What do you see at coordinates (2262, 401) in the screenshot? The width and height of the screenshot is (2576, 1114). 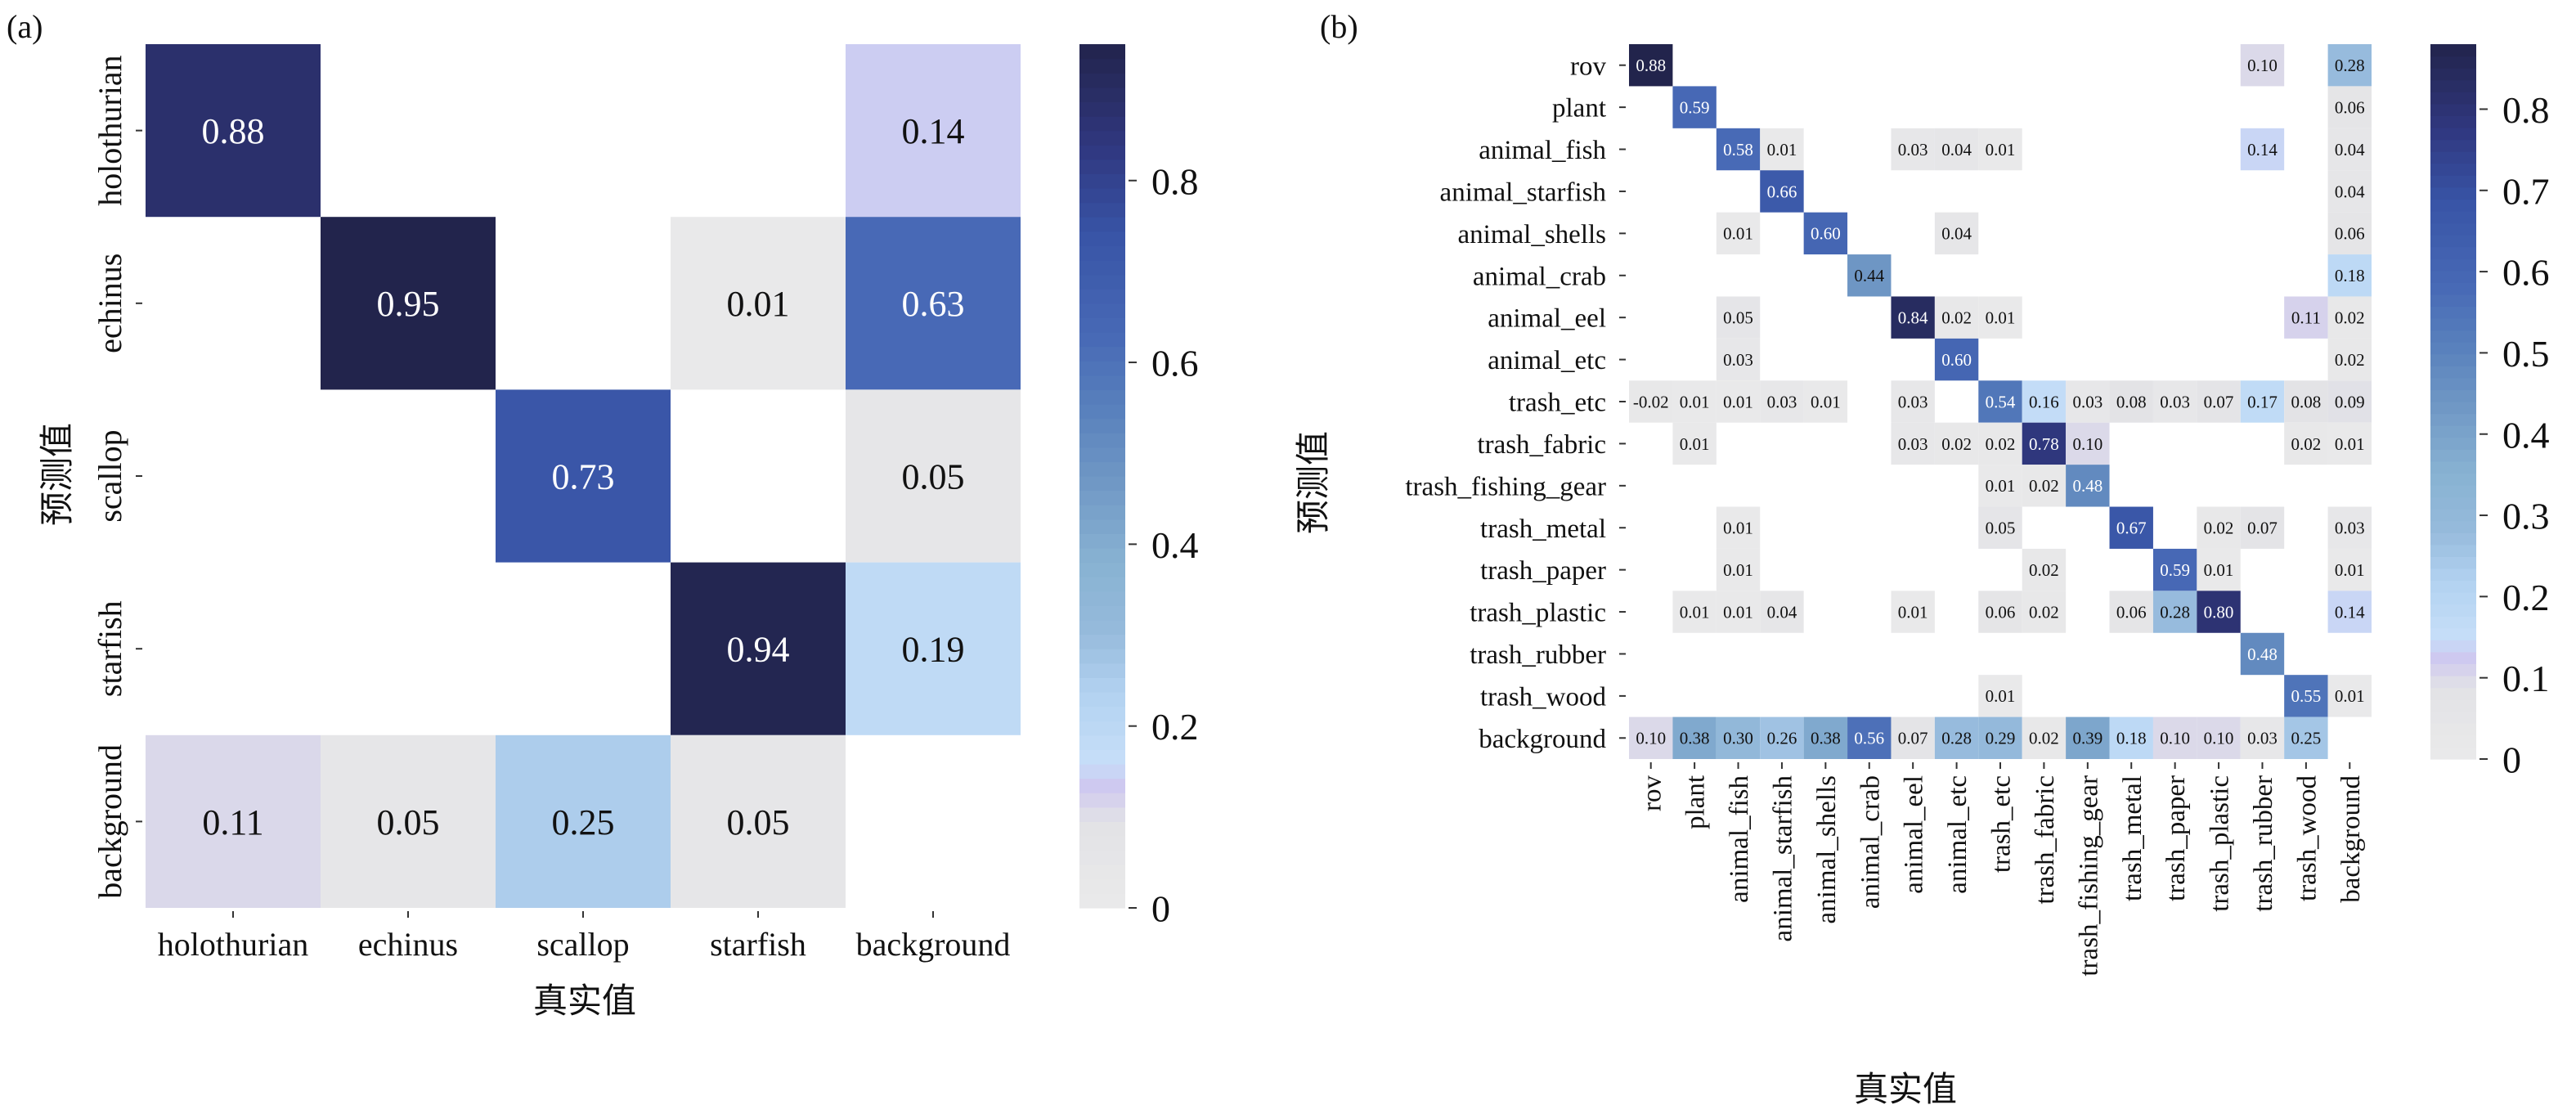 I see `cell-value-label: 0.17` at bounding box center [2262, 401].